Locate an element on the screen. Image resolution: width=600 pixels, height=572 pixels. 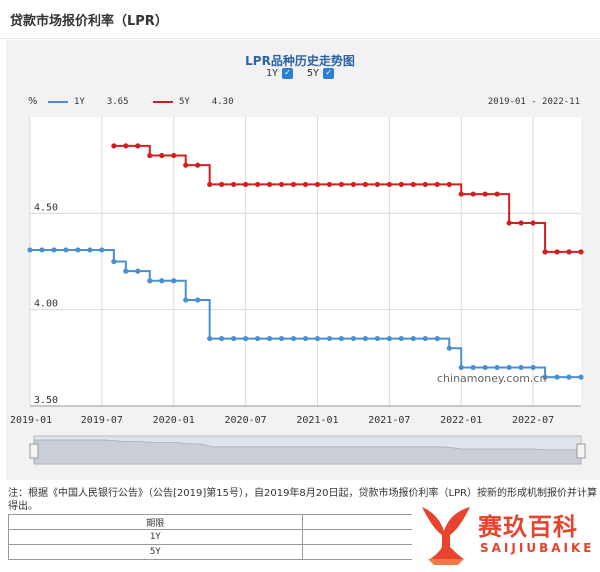
legend-item-5y: 5Y 4.30 is located at coordinates (193, 102).